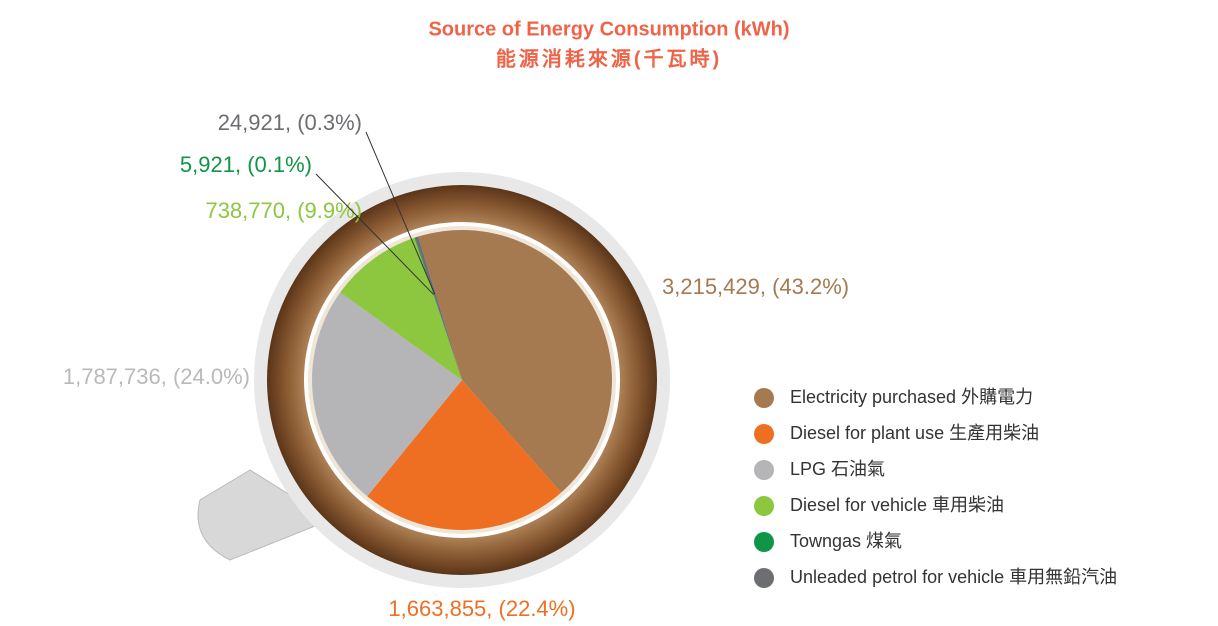 This screenshot has height=626, width=1218. Describe the element at coordinates (264, 515) in the screenshot. I see `mug-handle` at that location.